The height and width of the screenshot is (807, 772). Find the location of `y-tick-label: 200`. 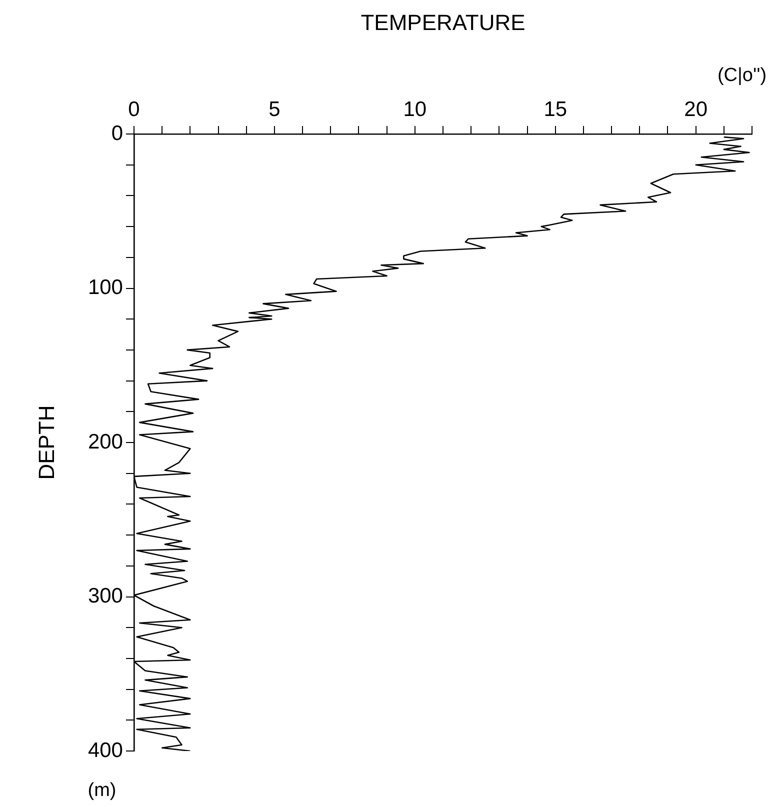

y-tick-label: 200 is located at coordinates (105, 442).